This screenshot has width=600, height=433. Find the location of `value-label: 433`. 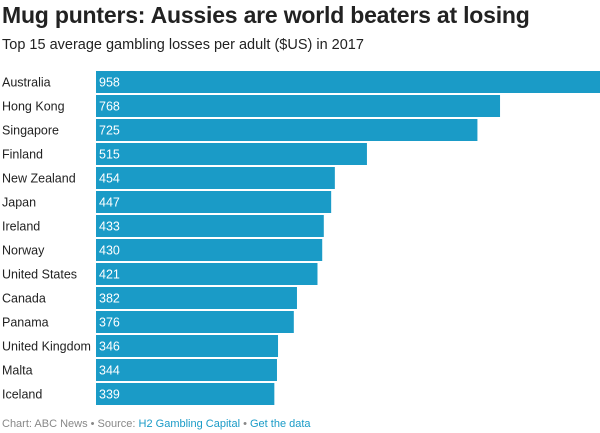

value-label: 433 is located at coordinates (109, 227).